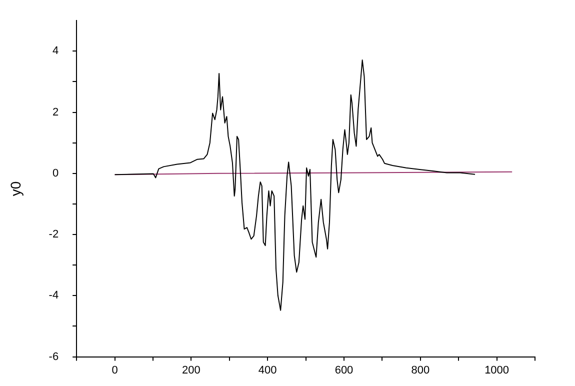 This screenshot has height=386, width=575. I want to click on y-tick-label: -2, so click(53, 234).